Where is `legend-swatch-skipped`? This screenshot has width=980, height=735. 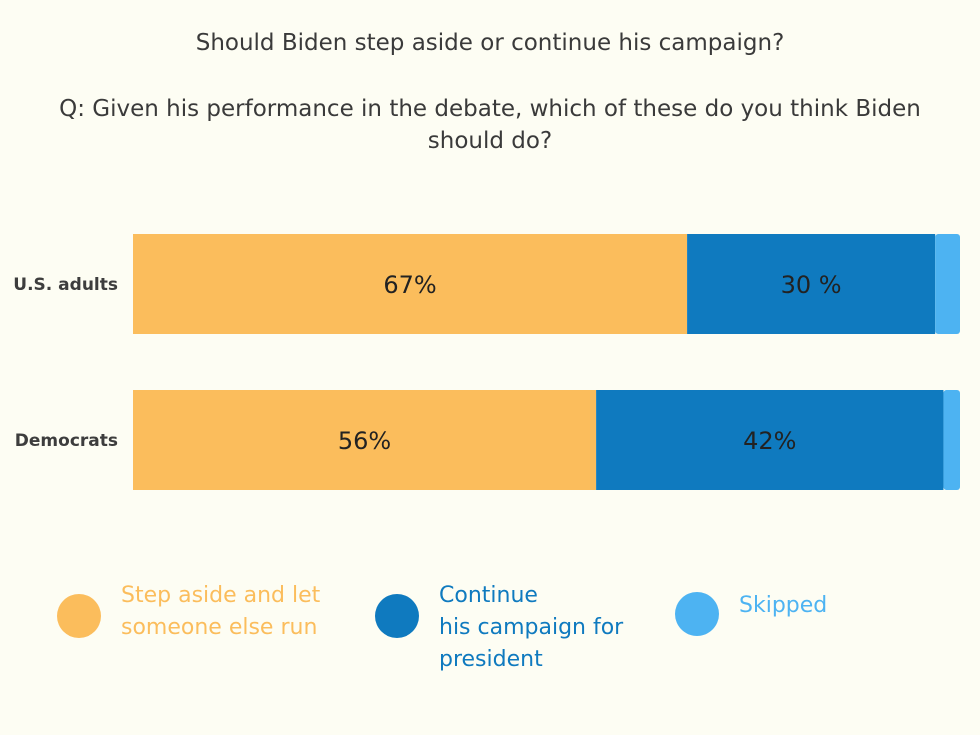 legend-swatch-skipped is located at coordinates (697, 614).